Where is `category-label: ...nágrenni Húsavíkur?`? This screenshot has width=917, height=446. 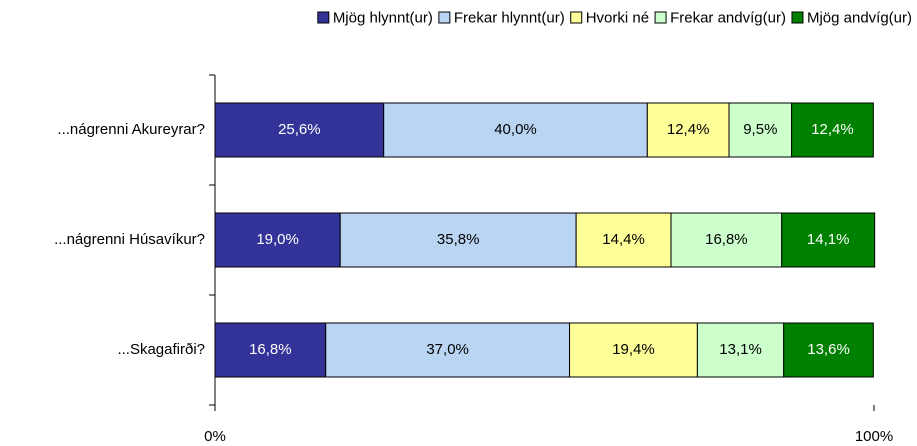
category-label: ...nágrenni Húsavíkur? is located at coordinates (129, 239).